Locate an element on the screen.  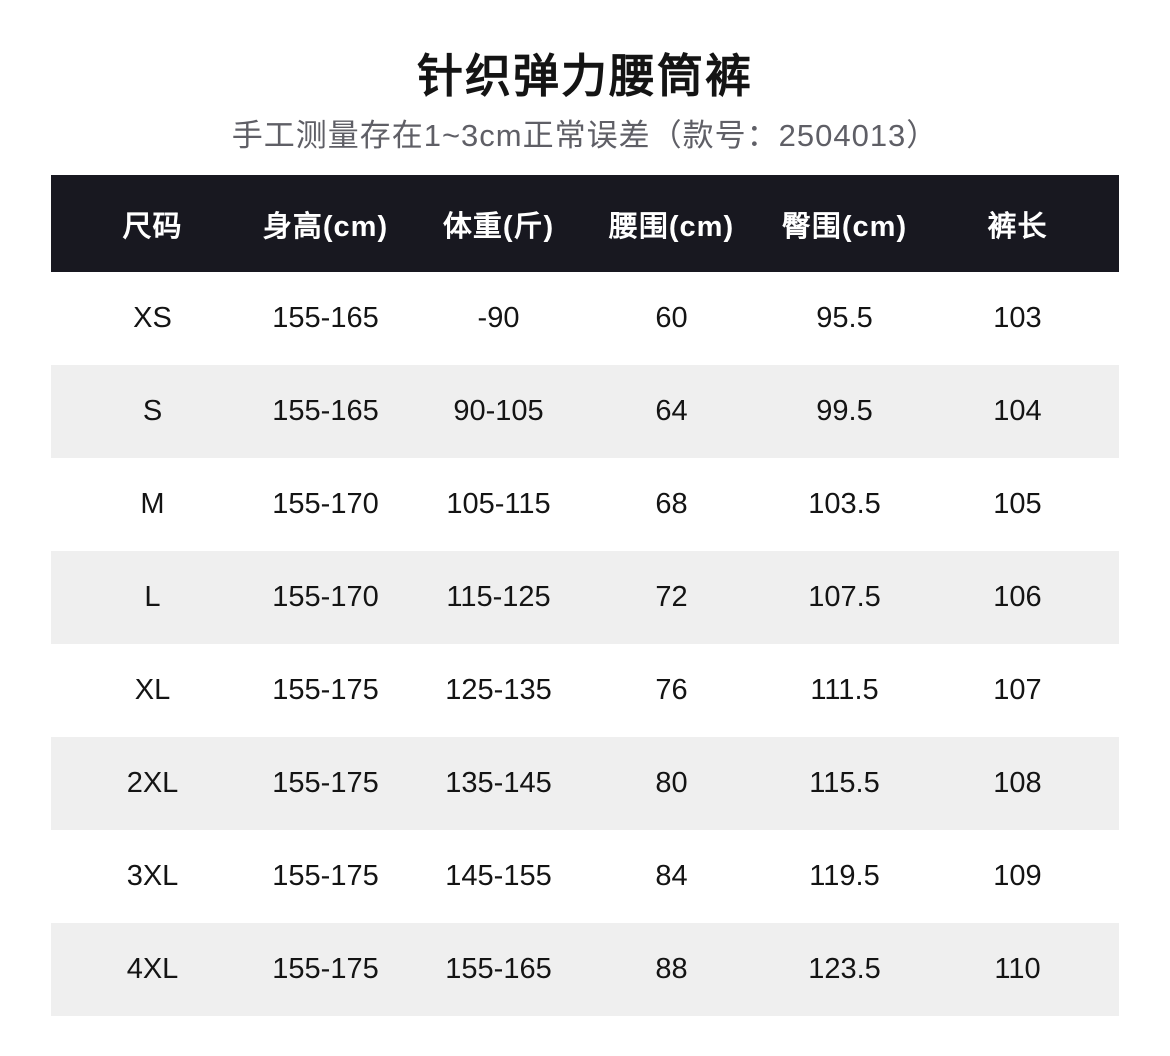
cell-length: 103 is located at coordinates (1017, 318).